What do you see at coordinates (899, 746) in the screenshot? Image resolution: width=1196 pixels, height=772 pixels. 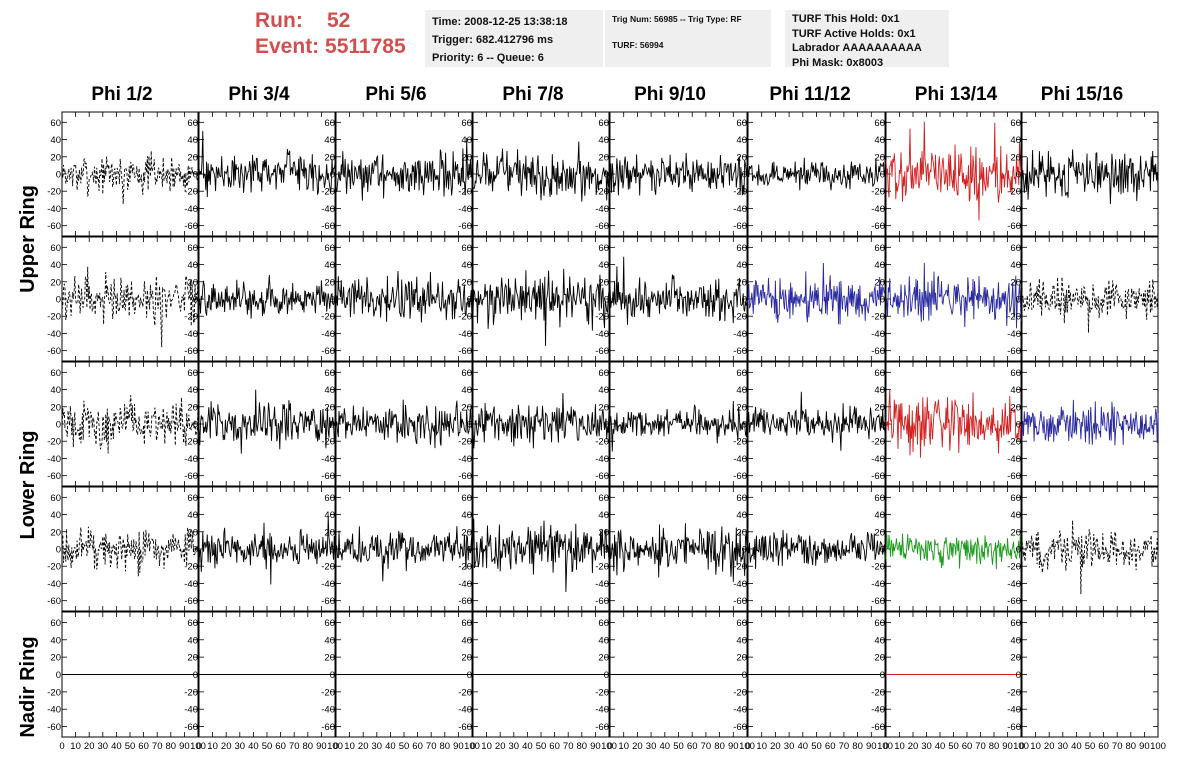 I see `x-tick-label: 10` at bounding box center [899, 746].